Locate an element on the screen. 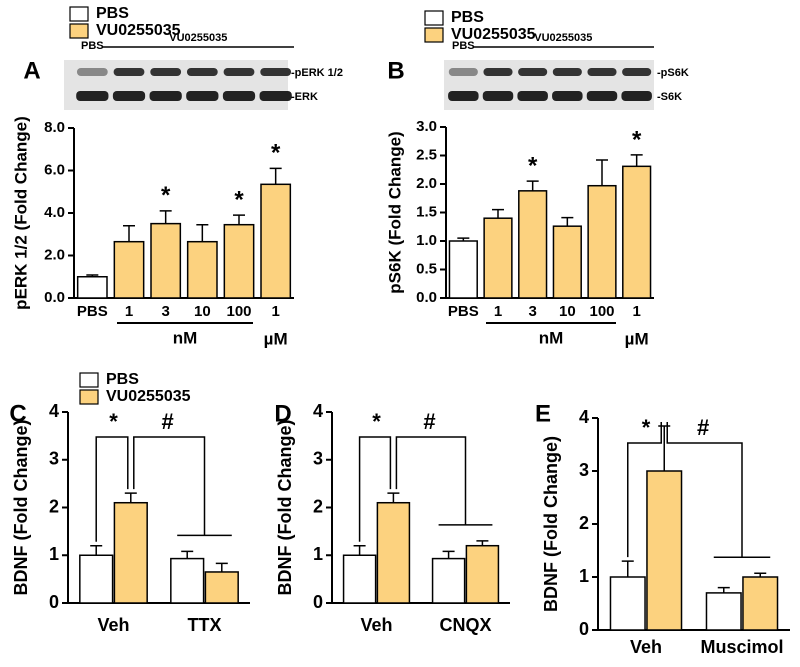 This screenshot has width=800, height=667. y-tick-label: 6.0 is located at coordinates (54, 169).